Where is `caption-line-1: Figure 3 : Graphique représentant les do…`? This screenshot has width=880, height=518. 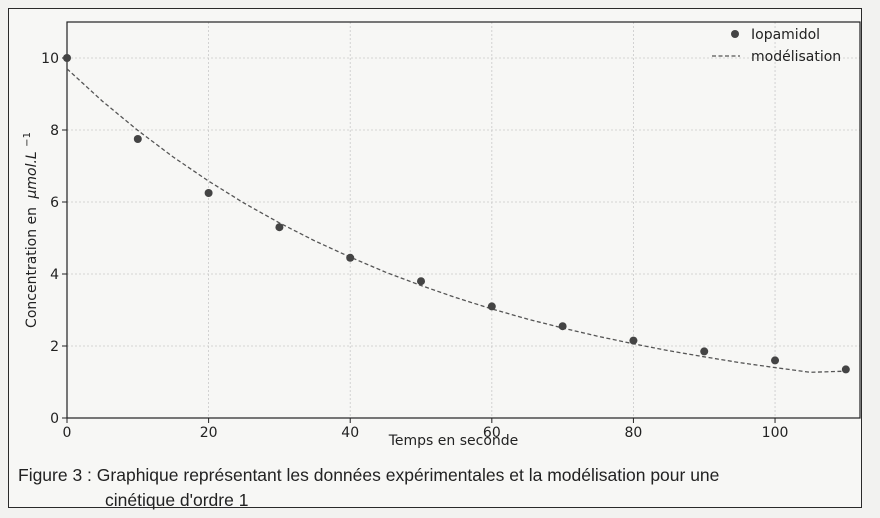
caption-line-1: Figure 3 : Graphique représentant les do… is located at coordinates (369, 475).